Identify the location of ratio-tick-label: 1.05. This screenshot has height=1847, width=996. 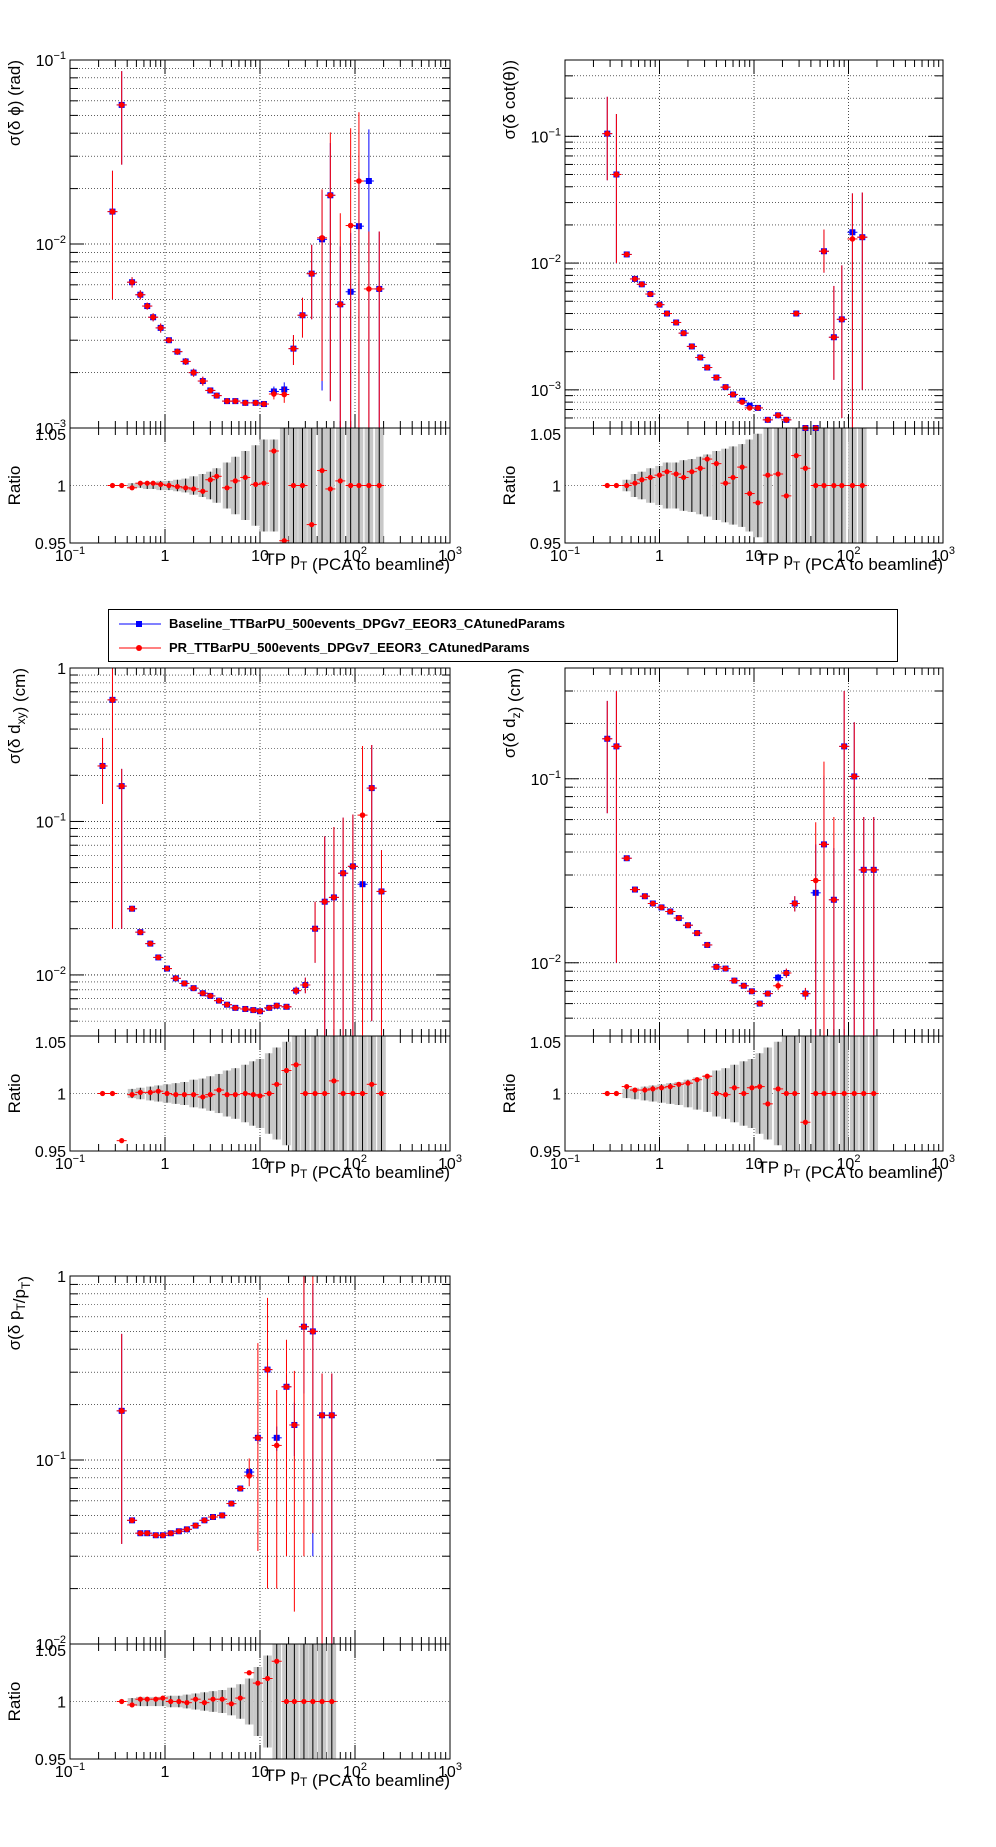
(50, 1043).